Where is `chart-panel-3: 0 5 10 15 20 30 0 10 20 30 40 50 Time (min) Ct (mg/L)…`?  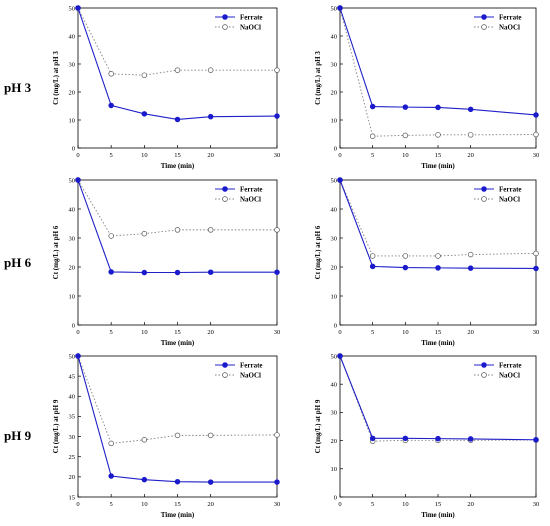 chart-panel-3: 0 5 10 15 20 30 0 10 20 30 40 50 Time (min) Ct (mg/L)… is located at coordinates (166, 262).